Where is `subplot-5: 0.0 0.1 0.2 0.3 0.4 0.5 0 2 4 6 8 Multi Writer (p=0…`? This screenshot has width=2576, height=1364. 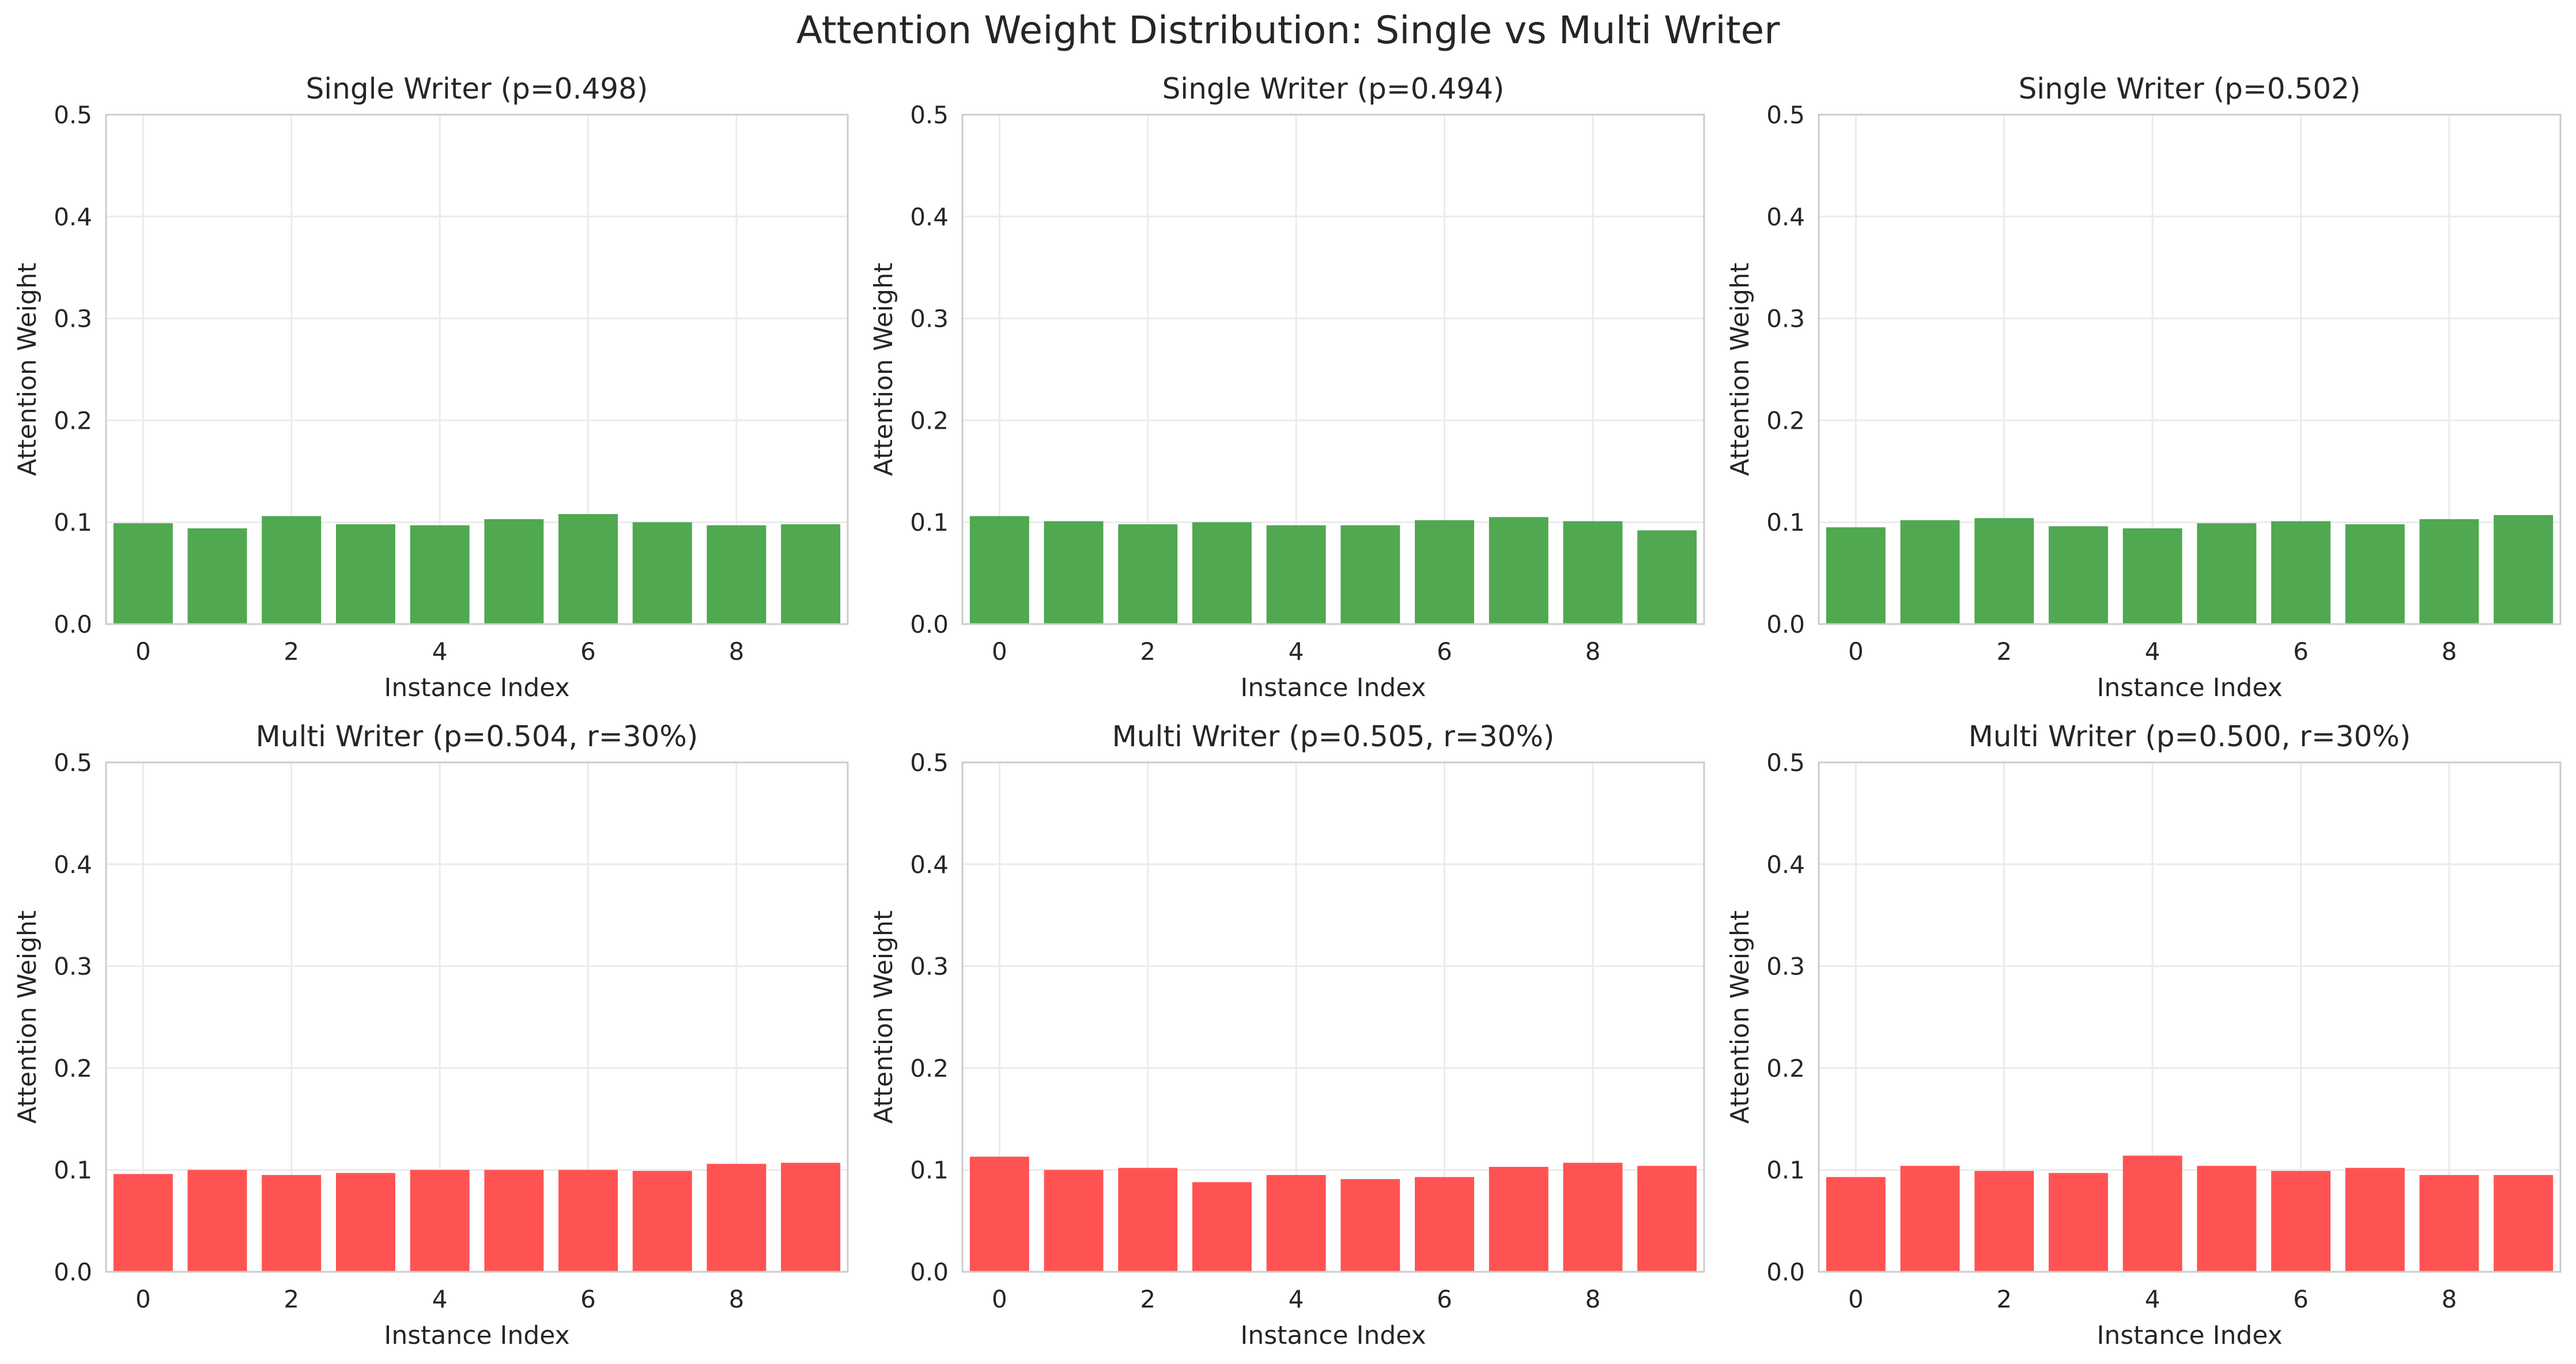
subplot-5: 0.0 0.1 0.2 0.3 0.4 0.5 0 2 4 6 8 Multi Writer (p=0… is located at coordinates (1287, 1035).